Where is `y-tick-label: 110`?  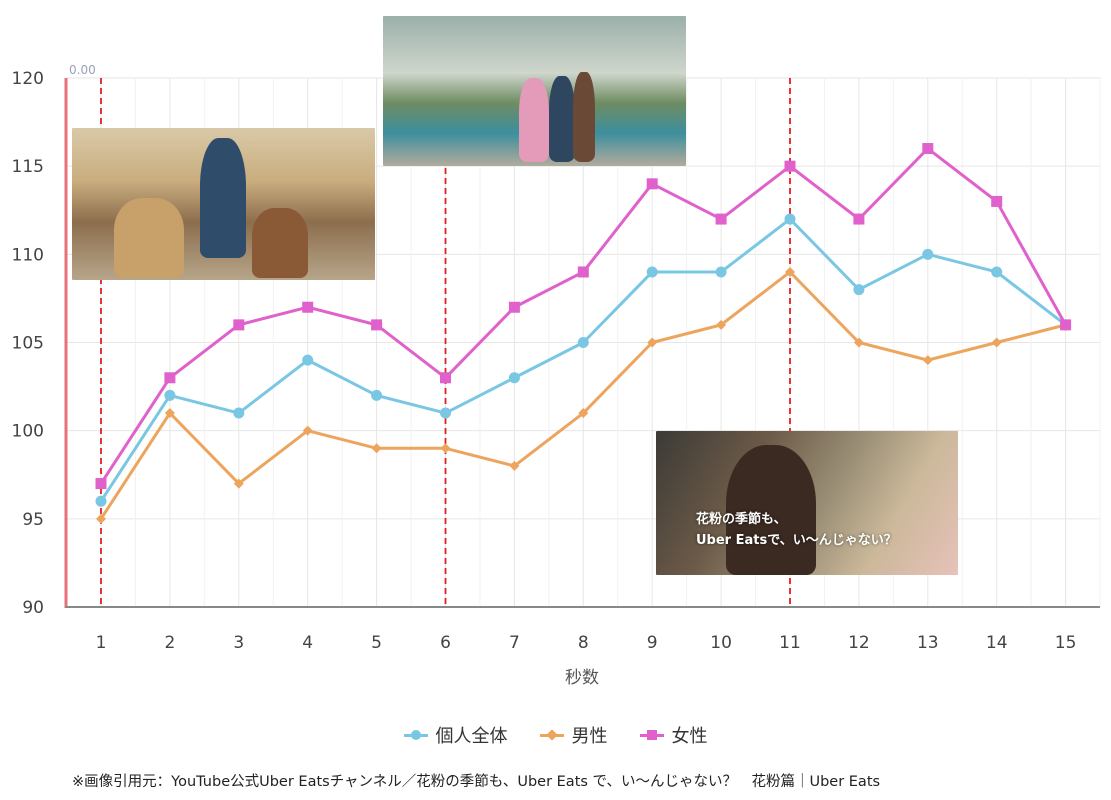
y-tick-label: 110 is located at coordinates (28, 255).